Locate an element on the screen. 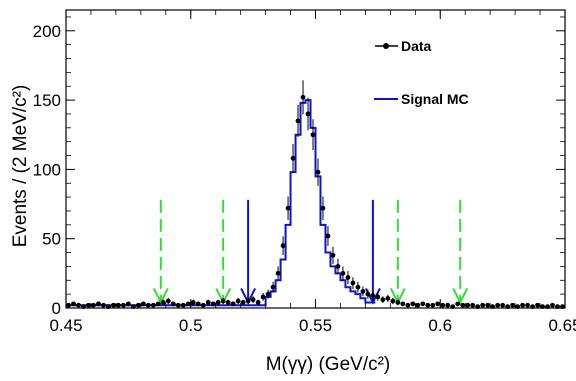 This screenshot has width=576, height=381. x-tick-label: 0.6 is located at coordinates (440, 325).